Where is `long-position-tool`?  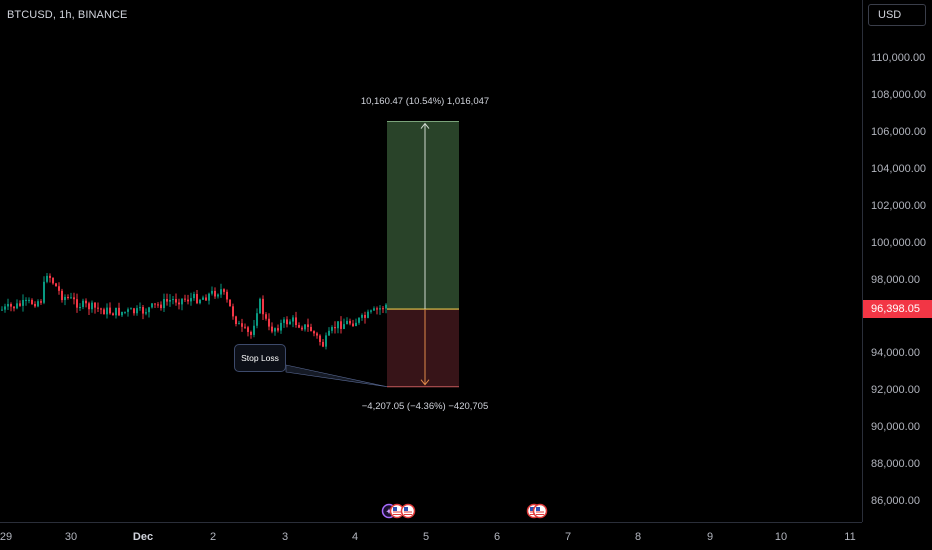
long-position-tool is located at coordinates (372, 254).